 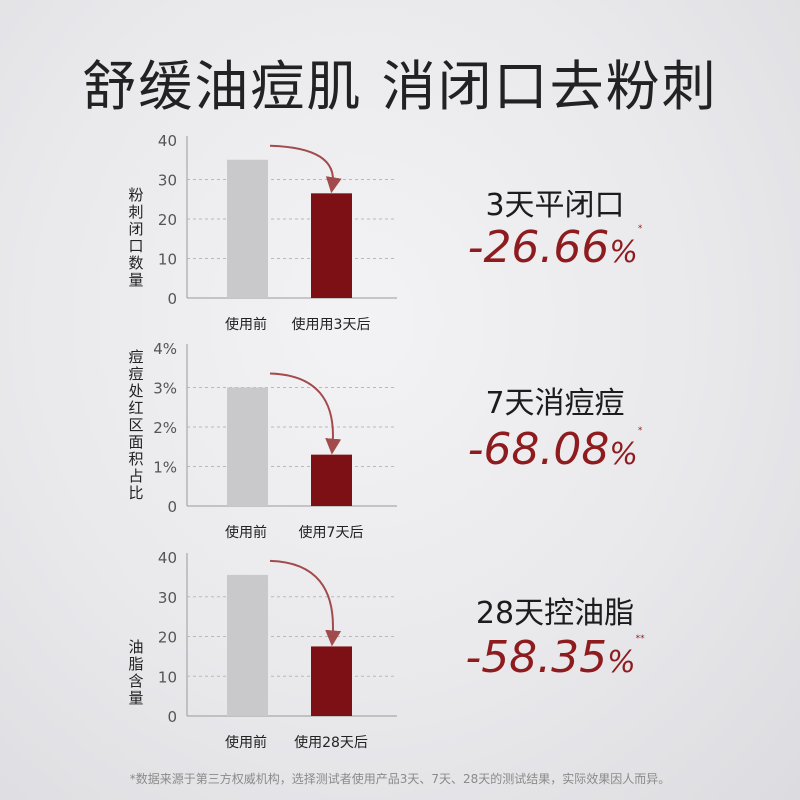 I want to click on y-axis-label-char: 含, so click(x=135, y=681).